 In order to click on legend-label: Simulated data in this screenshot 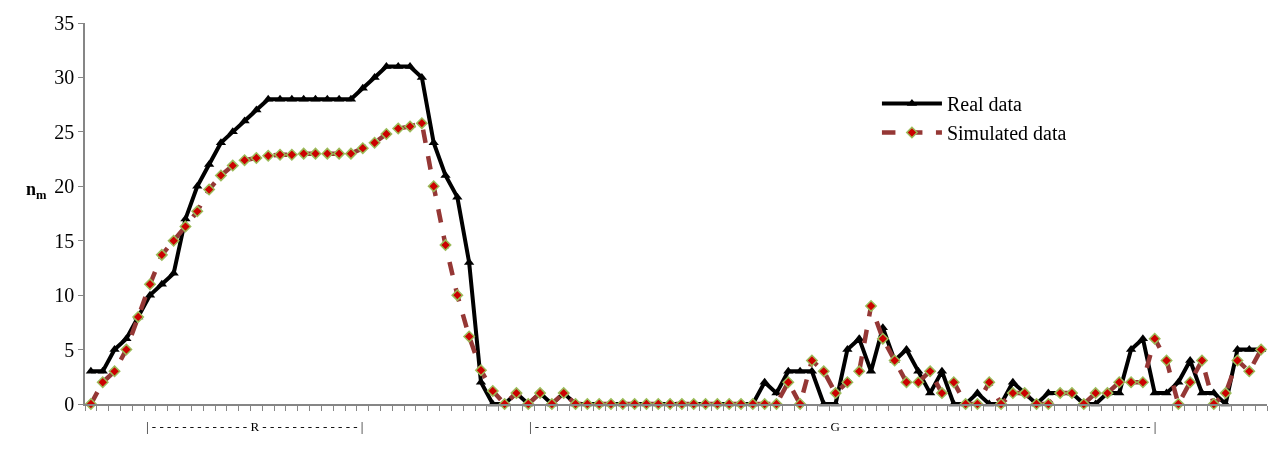, I will do `click(1006, 133)`.